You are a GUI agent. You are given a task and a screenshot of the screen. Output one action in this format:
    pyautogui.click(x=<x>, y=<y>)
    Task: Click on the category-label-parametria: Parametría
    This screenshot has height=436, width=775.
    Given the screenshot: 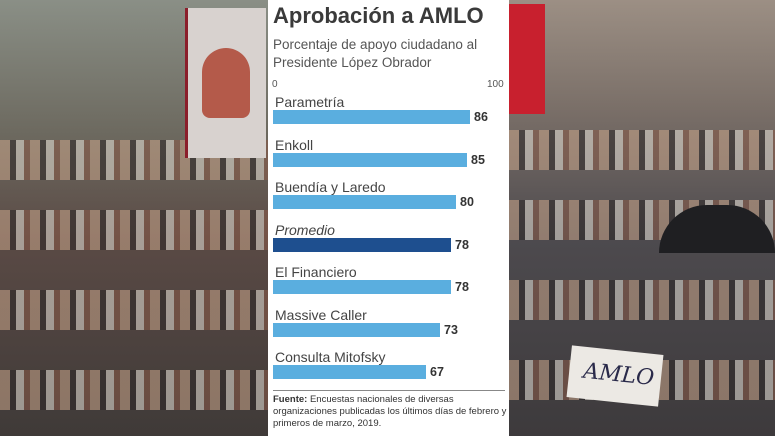 What is the action you would take?
    pyautogui.click(x=310, y=102)
    